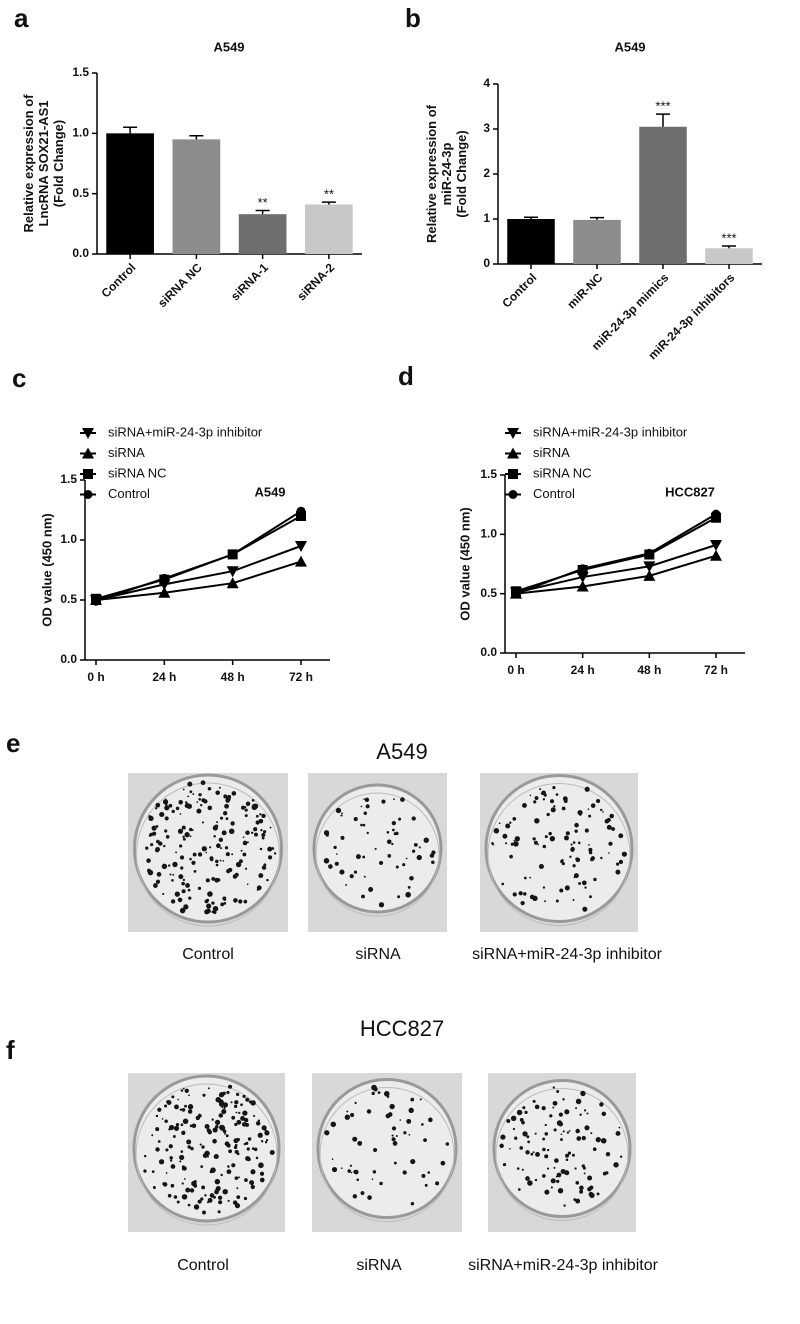  What do you see at coordinates (663, 120) in the screenshot?
I see `error-bar` at bounding box center [663, 120].